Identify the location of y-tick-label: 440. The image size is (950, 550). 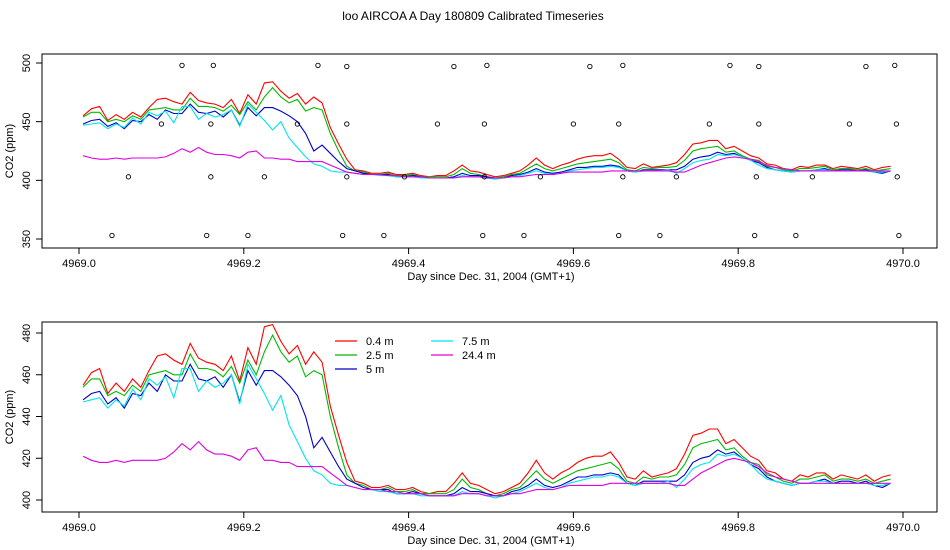
(27, 416).